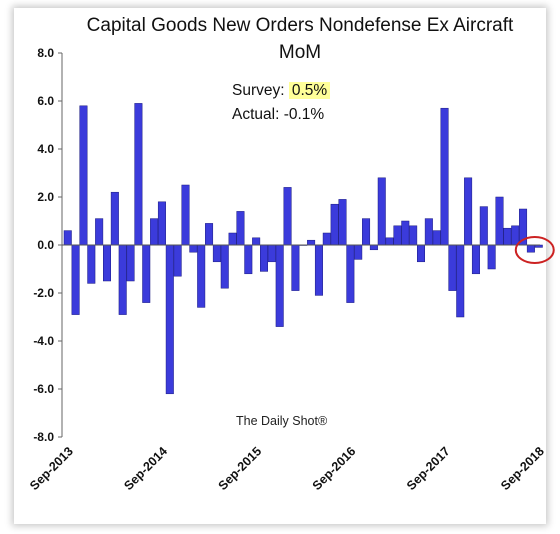 This screenshot has height=534, width=560. Describe the element at coordinates (51, 468) in the screenshot. I see `x-tick-label: Sep-2013` at that location.